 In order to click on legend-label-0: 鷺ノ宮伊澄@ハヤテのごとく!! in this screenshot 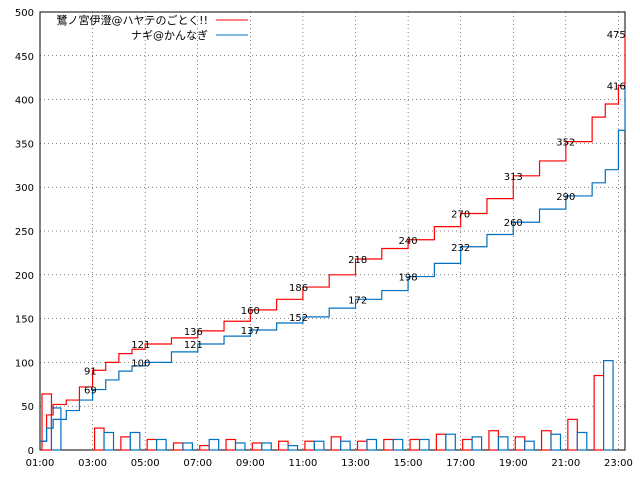, I will do `click(133, 20)`.